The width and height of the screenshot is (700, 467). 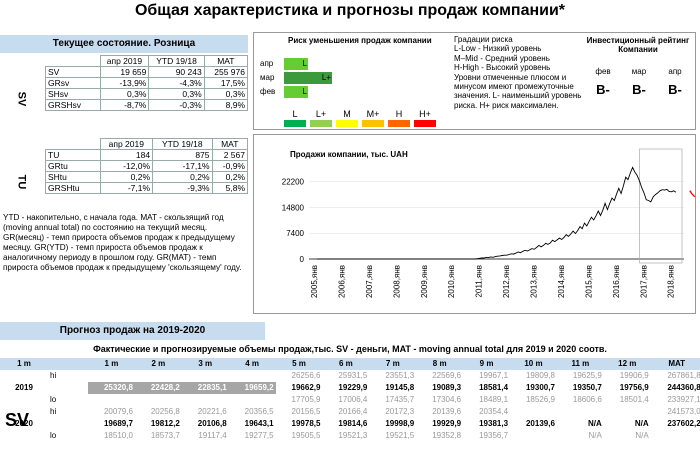 I want to click on risk-bar: L+, so click(x=308, y=78).